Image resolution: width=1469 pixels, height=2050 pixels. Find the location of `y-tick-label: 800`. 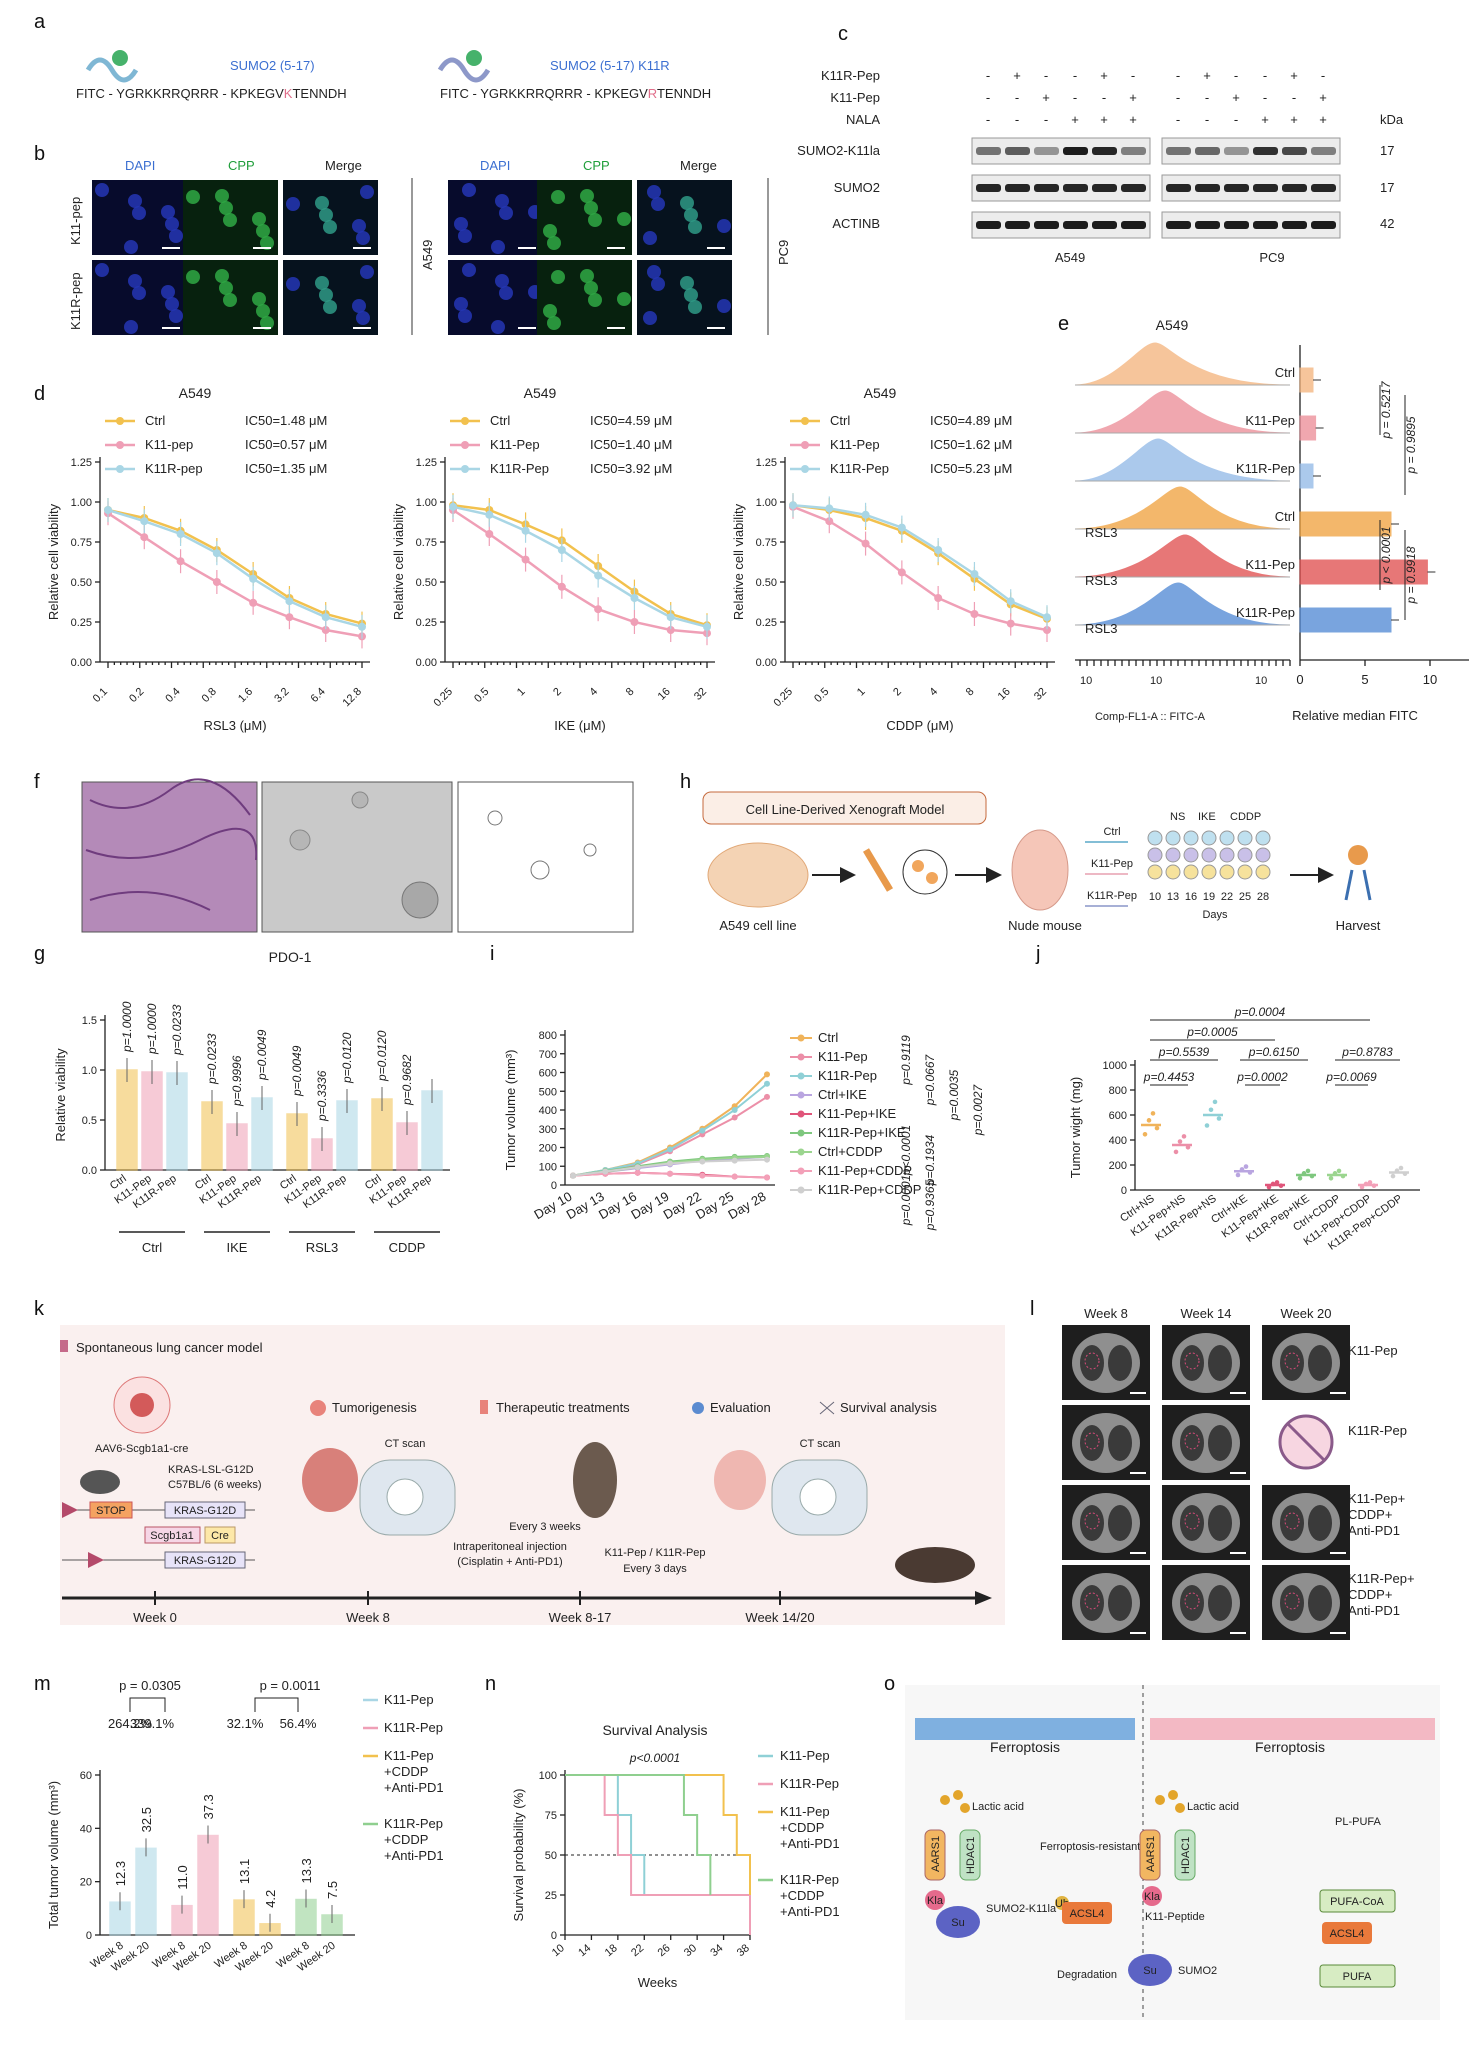

y-tick-label: 800 is located at coordinates (1118, 1091).